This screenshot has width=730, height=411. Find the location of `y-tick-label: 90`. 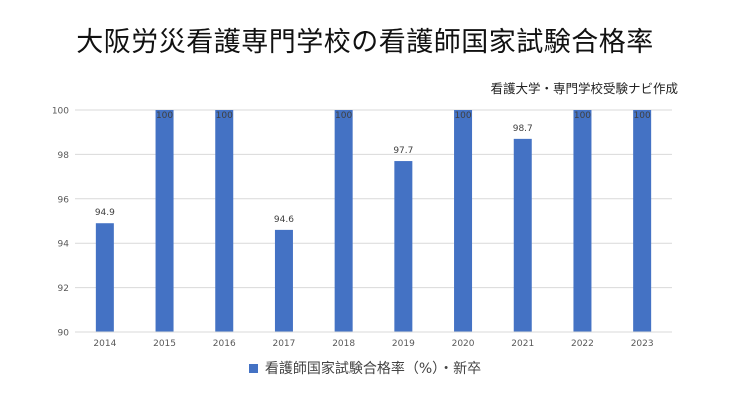

y-tick-label: 90 is located at coordinates (64, 334).